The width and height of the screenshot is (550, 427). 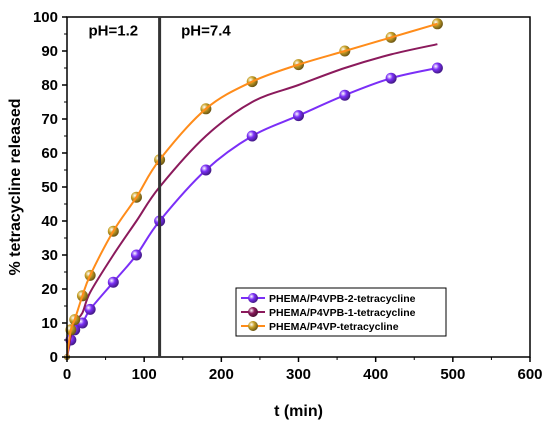 What do you see at coordinates (54, 357) in the screenshot?
I see `y-tick-label: 0` at bounding box center [54, 357].